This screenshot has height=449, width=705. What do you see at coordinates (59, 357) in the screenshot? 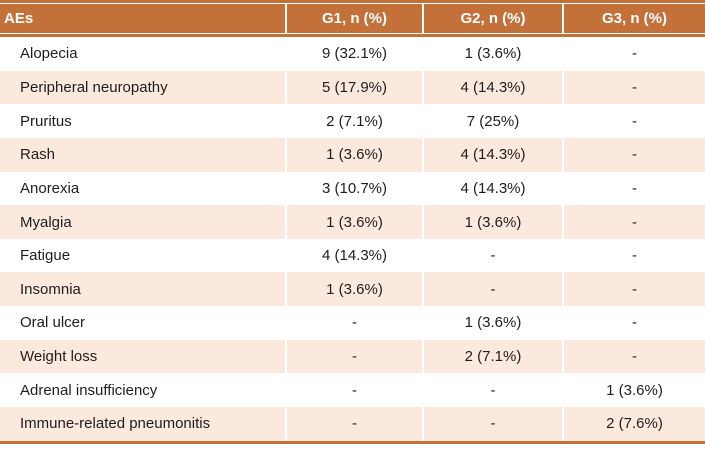
I see `ae-name-cell: Weight loss` at bounding box center [59, 357].